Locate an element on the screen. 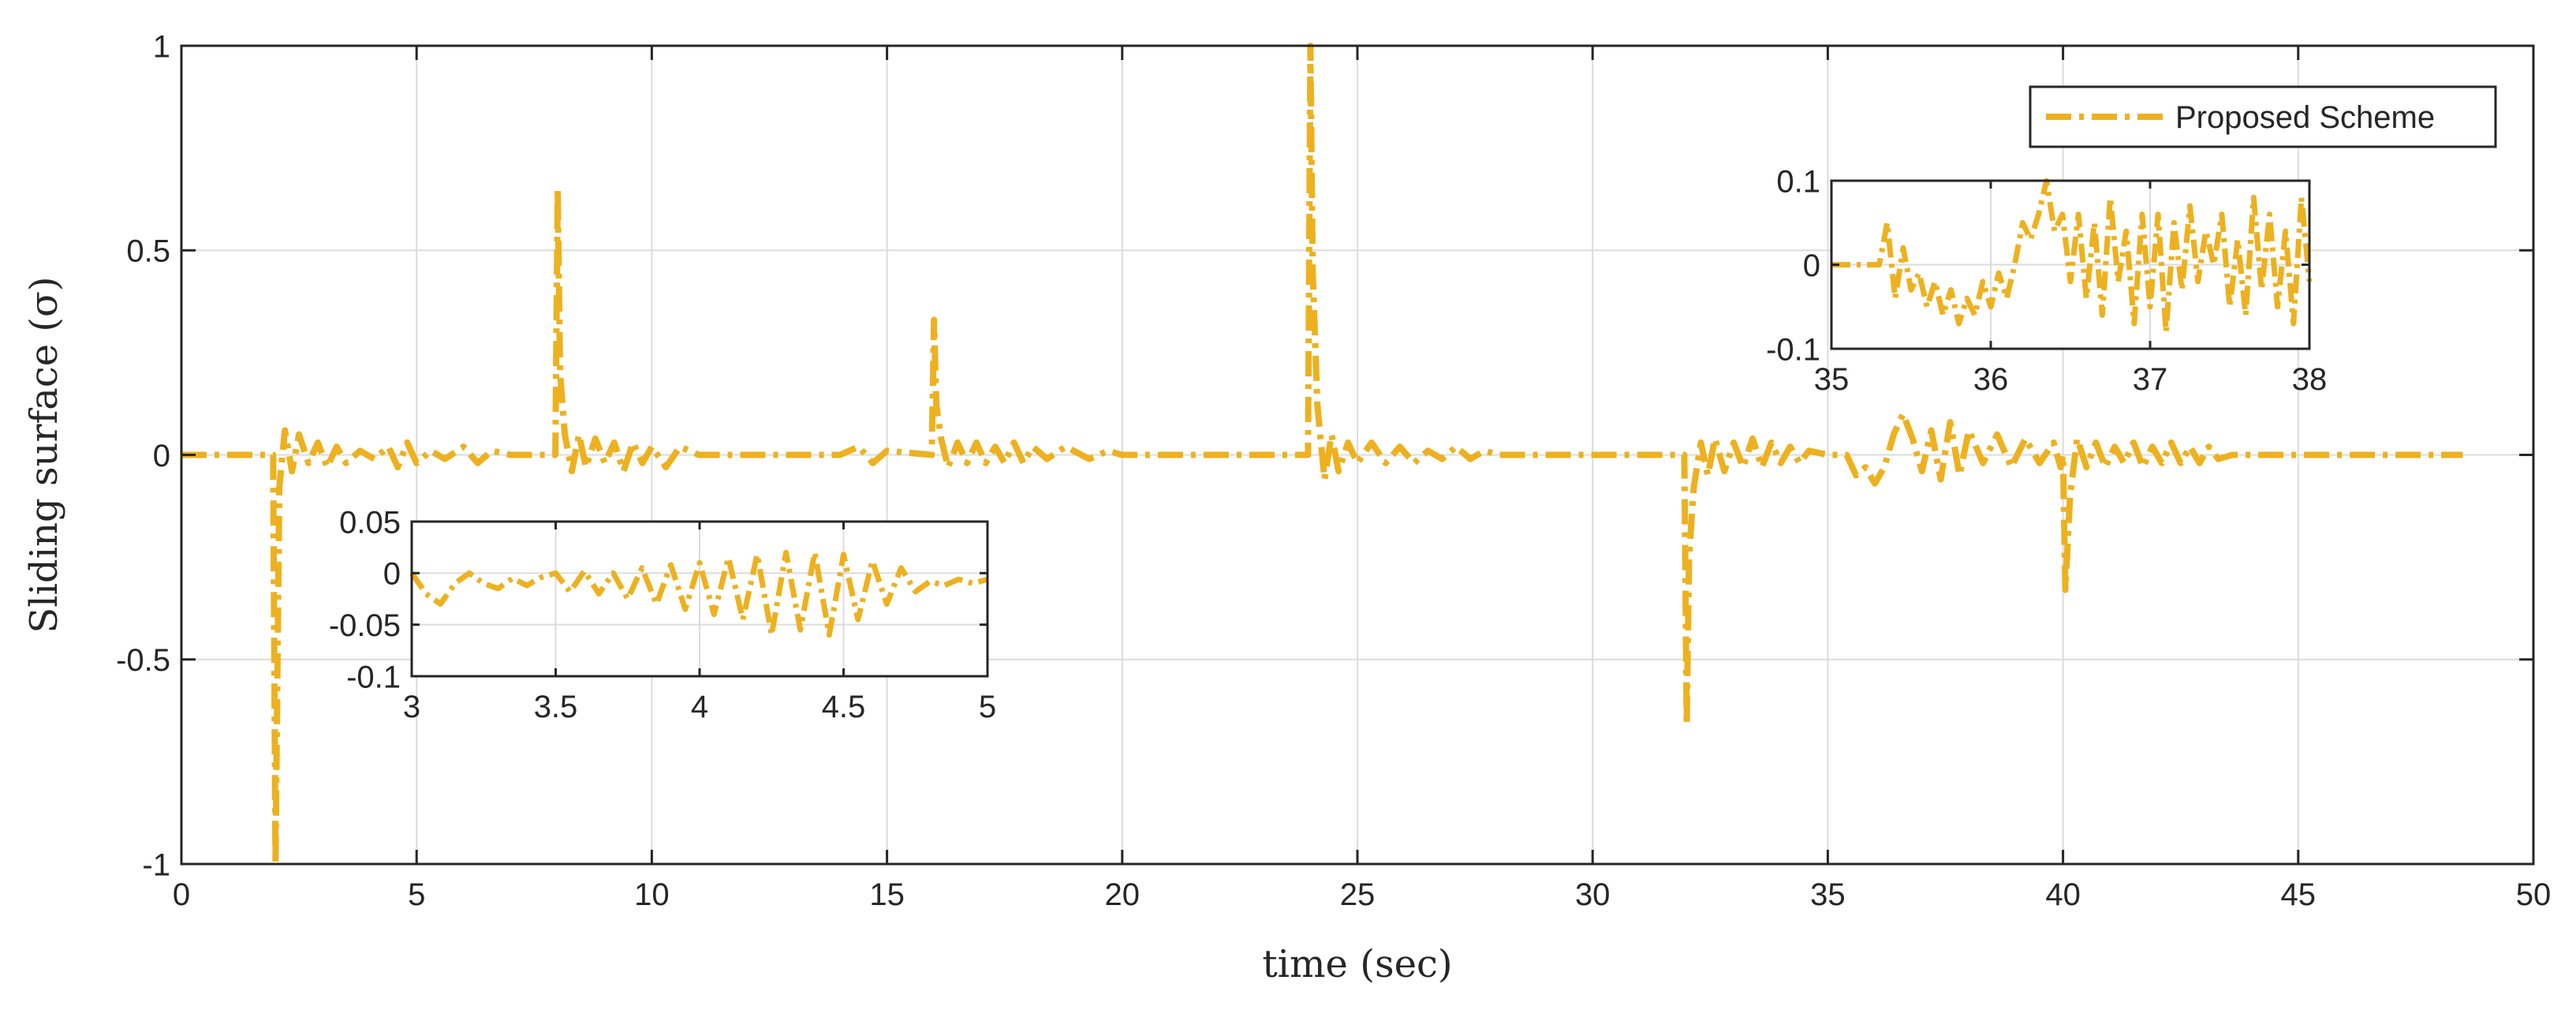  inset-right-x-tick-label: 38 is located at coordinates (2310, 379).